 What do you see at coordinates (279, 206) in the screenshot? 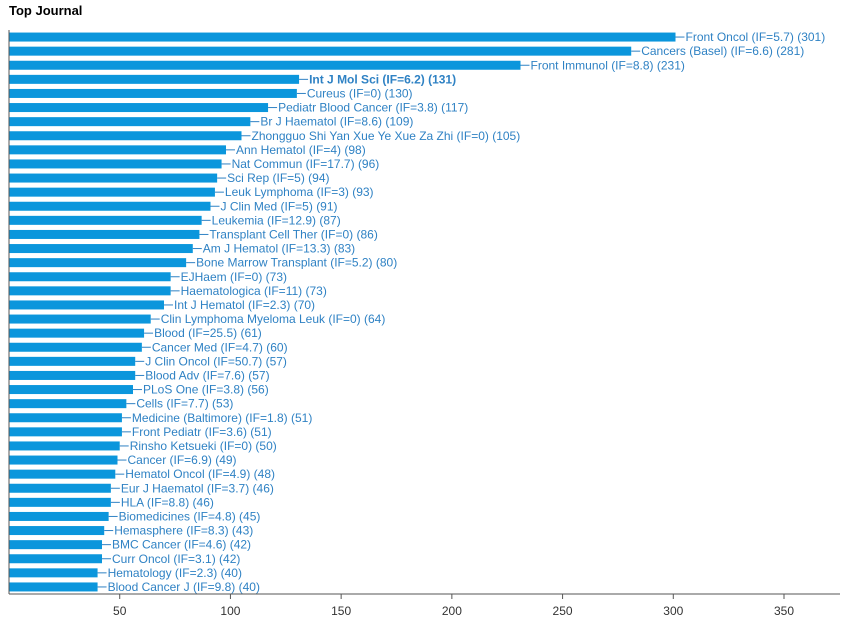
I see `bar-label: J Clin Med (IF=5) (91)` at bounding box center [279, 206].